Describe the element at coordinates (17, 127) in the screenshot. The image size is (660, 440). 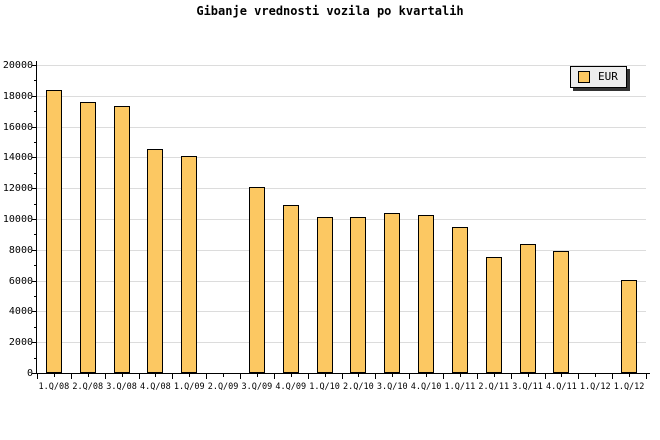
I see `y-axis-label: 16000` at that location.